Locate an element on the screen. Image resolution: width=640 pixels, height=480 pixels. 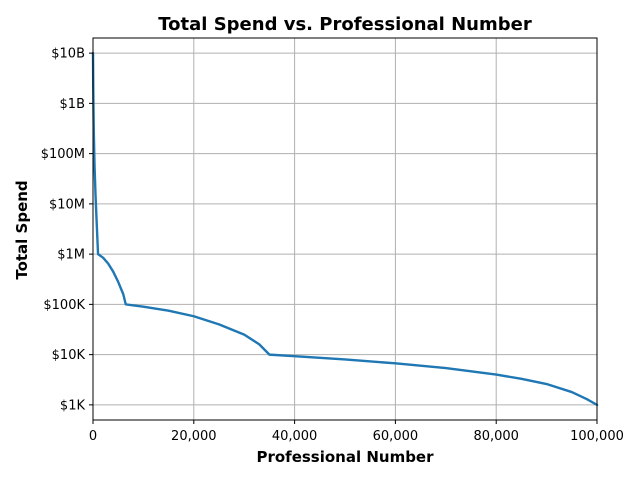
x-tick-label: 60,000 is located at coordinates (396, 436).